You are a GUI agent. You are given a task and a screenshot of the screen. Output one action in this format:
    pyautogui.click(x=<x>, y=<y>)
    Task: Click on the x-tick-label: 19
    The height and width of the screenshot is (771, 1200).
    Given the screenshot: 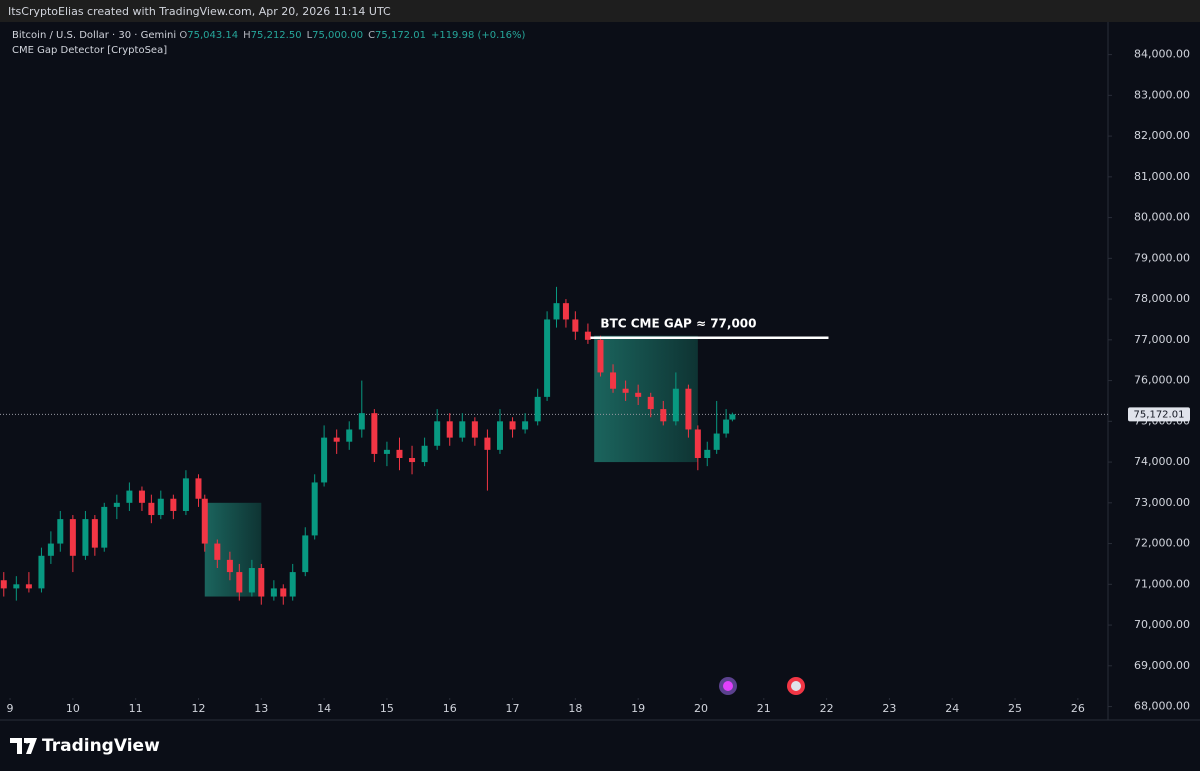 What is the action you would take?
    pyautogui.click(x=638, y=708)
    